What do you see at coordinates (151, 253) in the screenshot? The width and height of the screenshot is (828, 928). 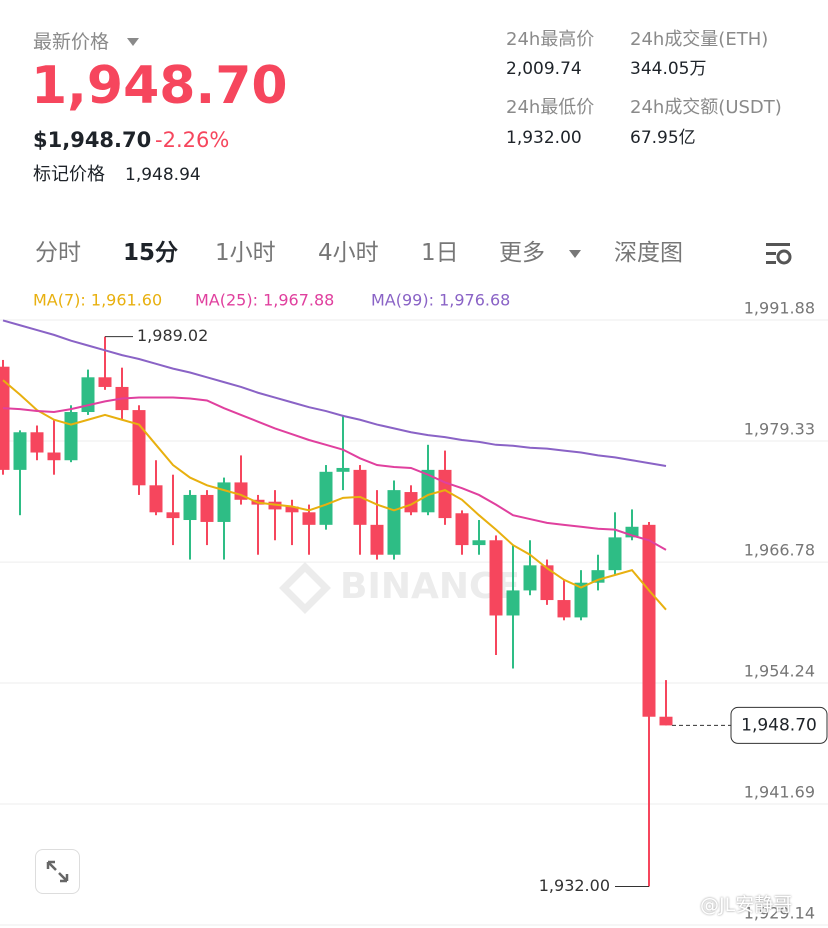 I see `tab: 15分` at bounding box center [151, 253].